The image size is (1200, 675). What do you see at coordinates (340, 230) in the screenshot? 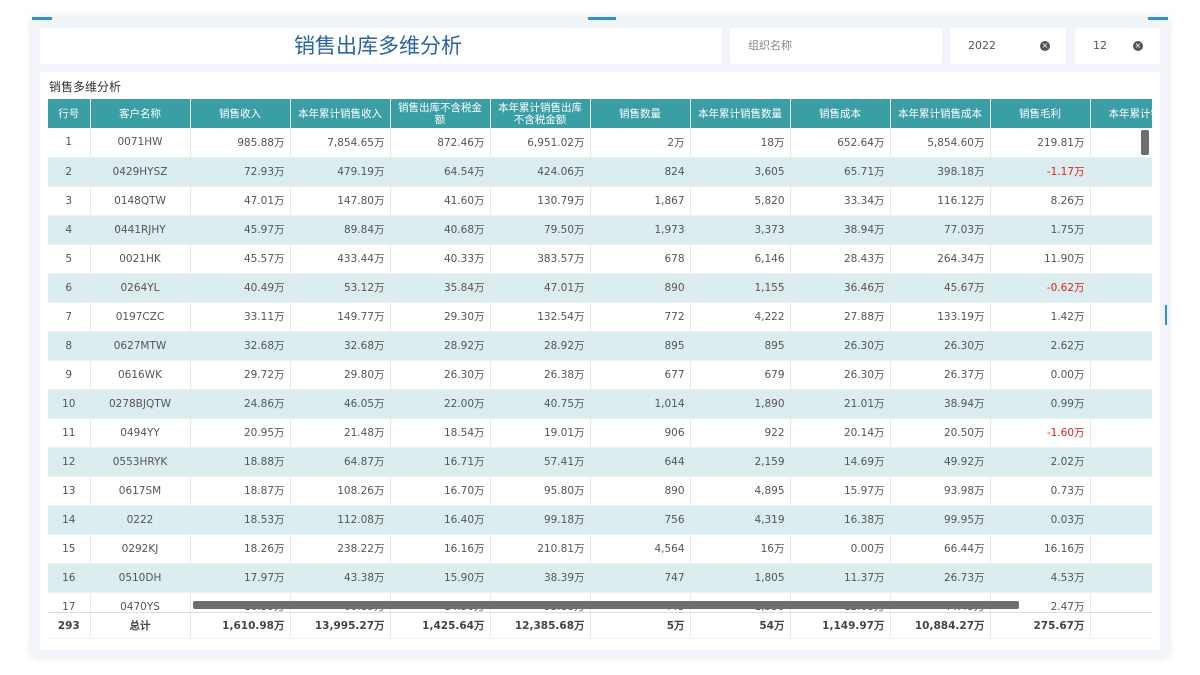
I see `table-cell: 89.84万` at bounding box center [340, 230].